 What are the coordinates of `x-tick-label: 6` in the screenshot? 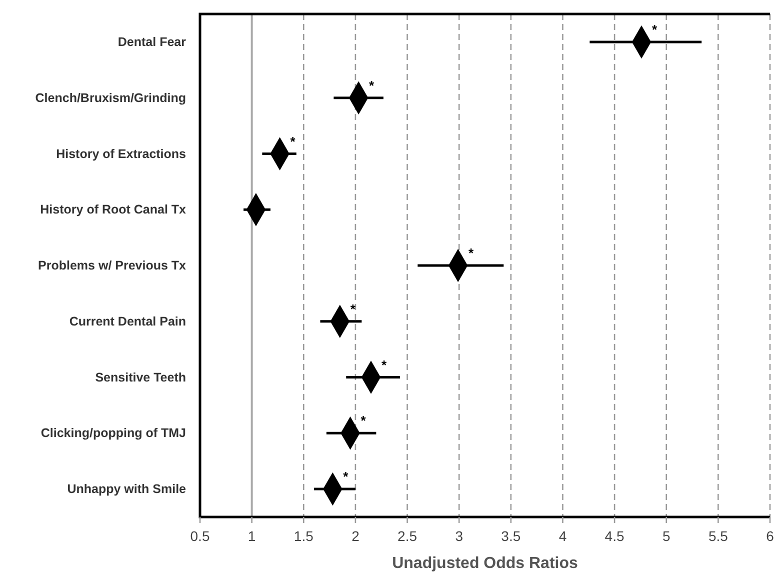 It's located at (770, 536).